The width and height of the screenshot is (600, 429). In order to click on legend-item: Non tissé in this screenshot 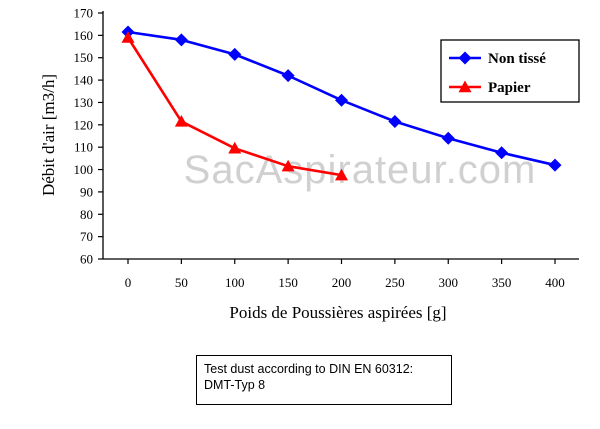, I will do `click(497, 59)`.